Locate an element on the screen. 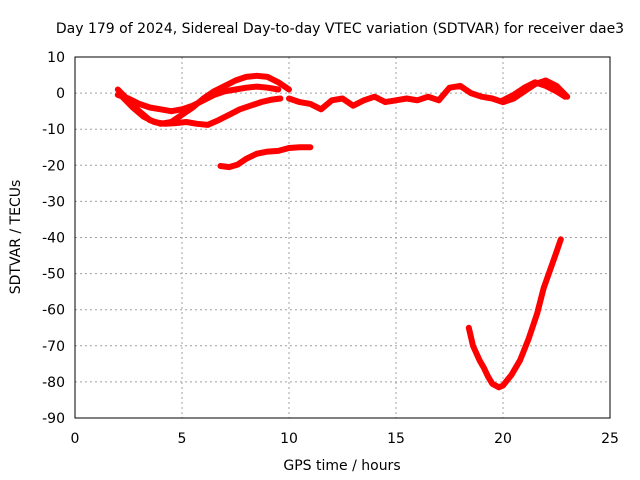  series-line-track-d is located at coordinates (265, 157).